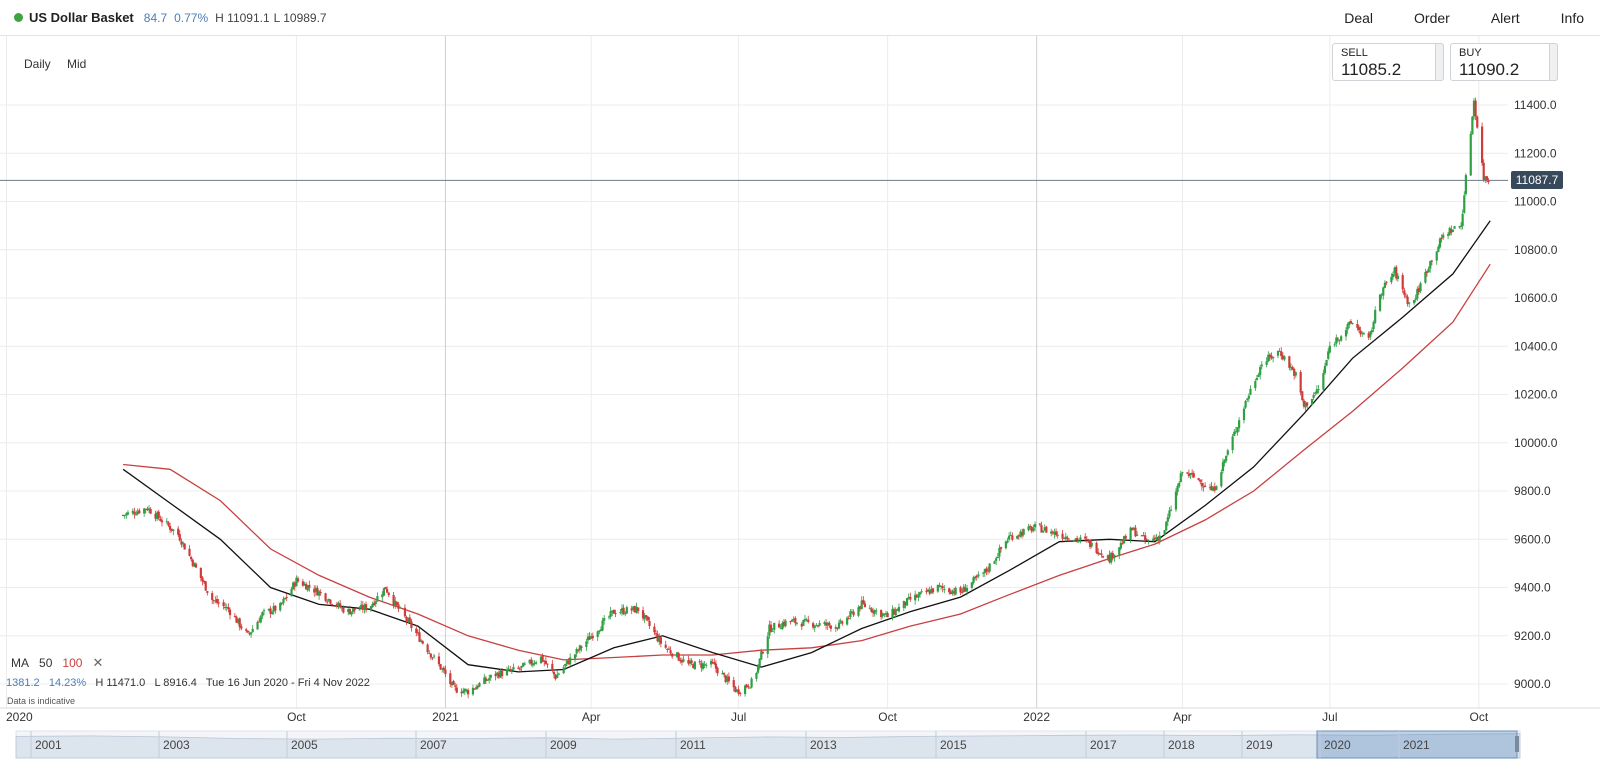 This screenshot has height=775, width=1600. I want to click on range-change: 1381.2, so click(23, 683).